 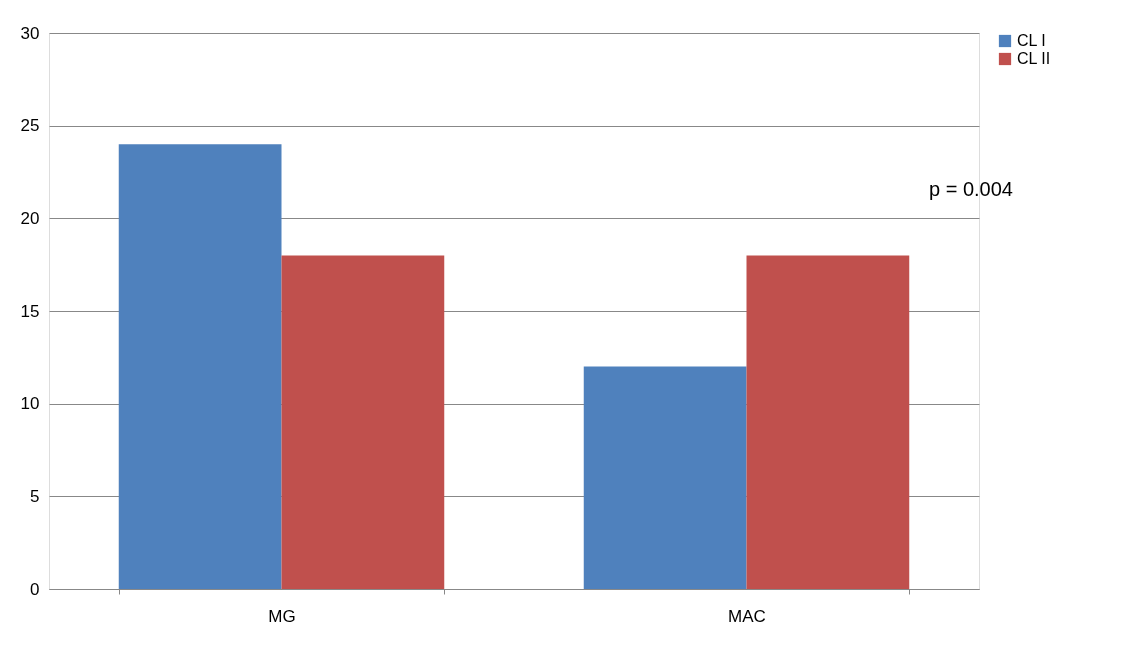 I want to click on legend-label: CL I, so click(x=1031, y=40).